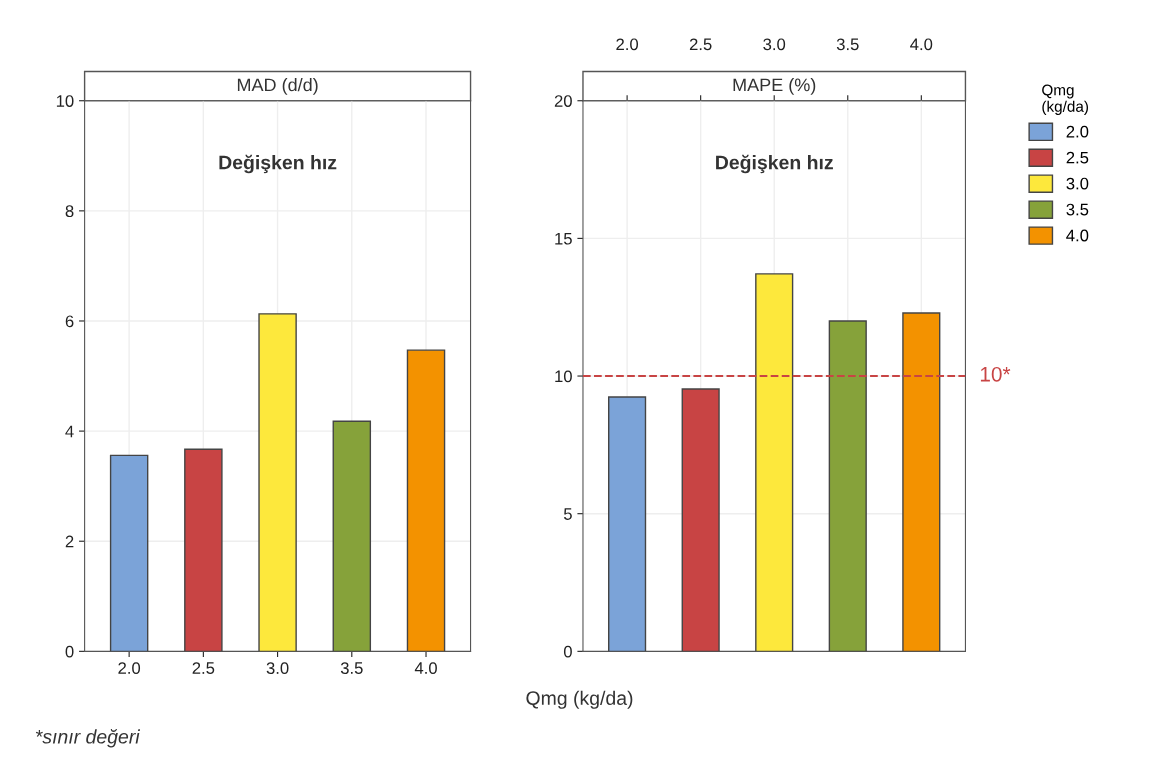  I want to click on y-tick-label: 20, so click(563, 101).